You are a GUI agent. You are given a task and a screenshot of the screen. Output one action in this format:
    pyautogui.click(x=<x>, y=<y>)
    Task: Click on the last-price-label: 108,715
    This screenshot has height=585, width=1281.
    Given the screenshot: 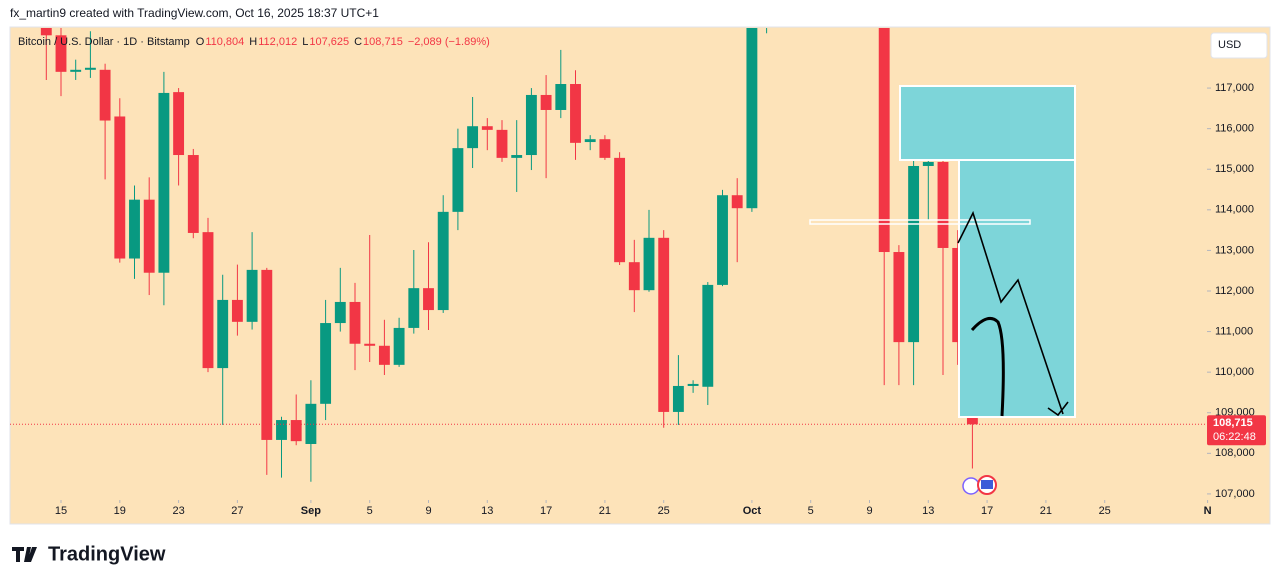 What is the action you would take?
    pyautogui.click(x=1233, y=423)
    